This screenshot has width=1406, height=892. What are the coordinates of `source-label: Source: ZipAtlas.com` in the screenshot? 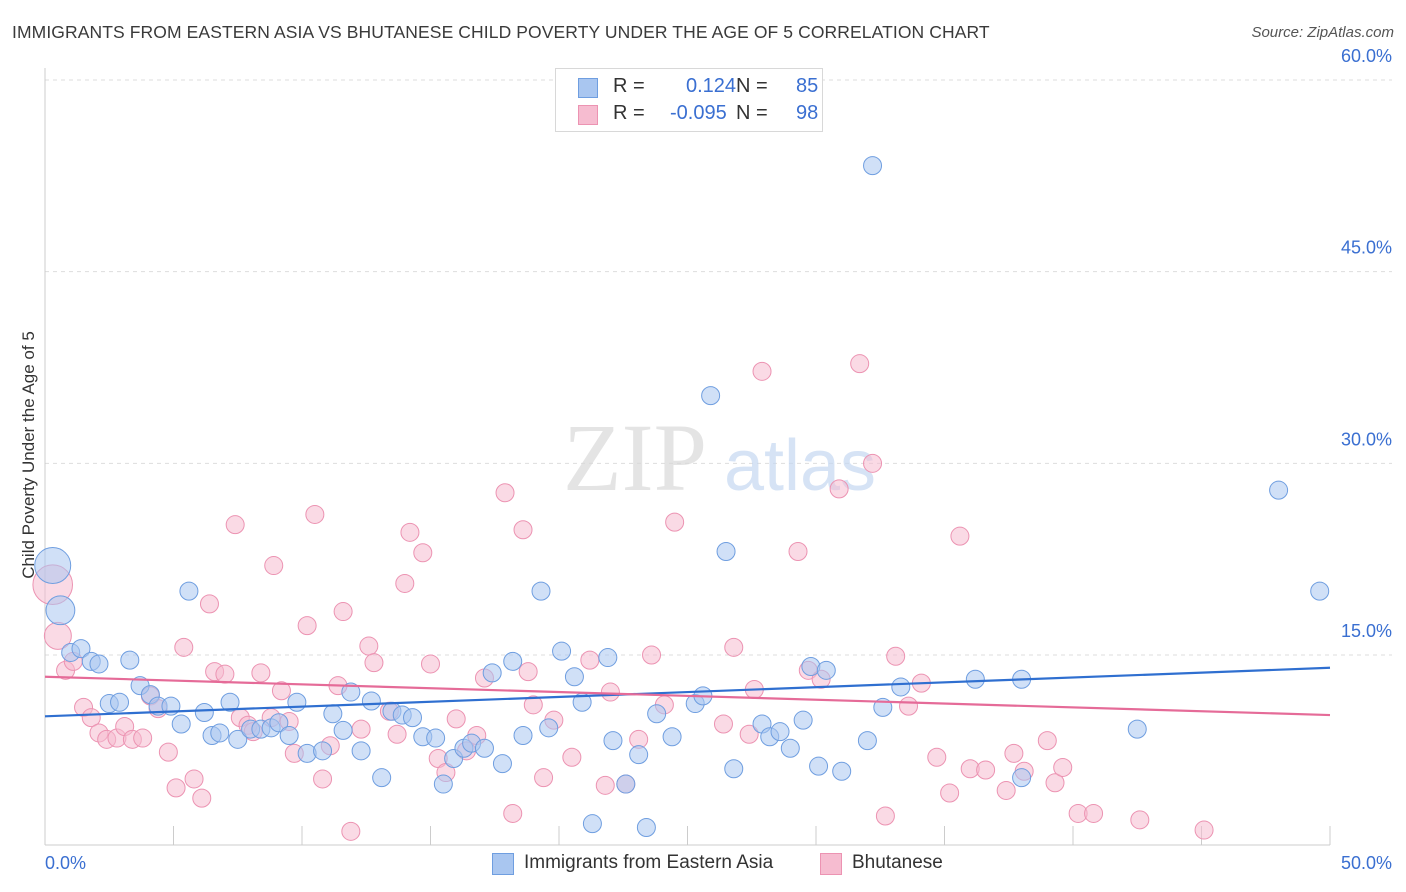 It's located at (1322, 32).